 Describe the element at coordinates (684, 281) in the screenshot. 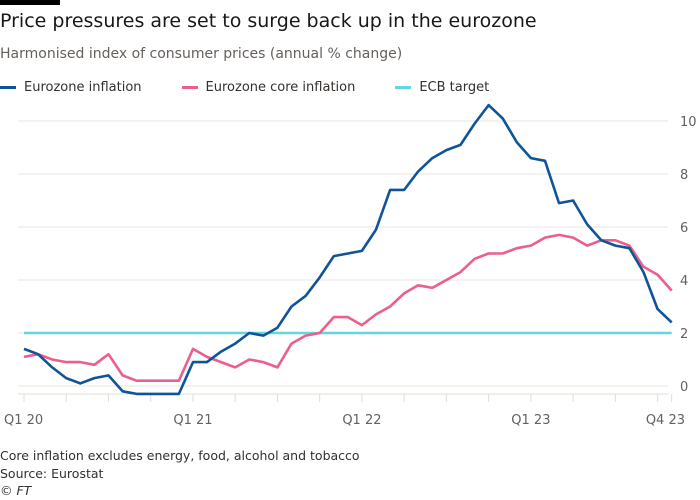

I see `y-tick-label: 4` at that location.